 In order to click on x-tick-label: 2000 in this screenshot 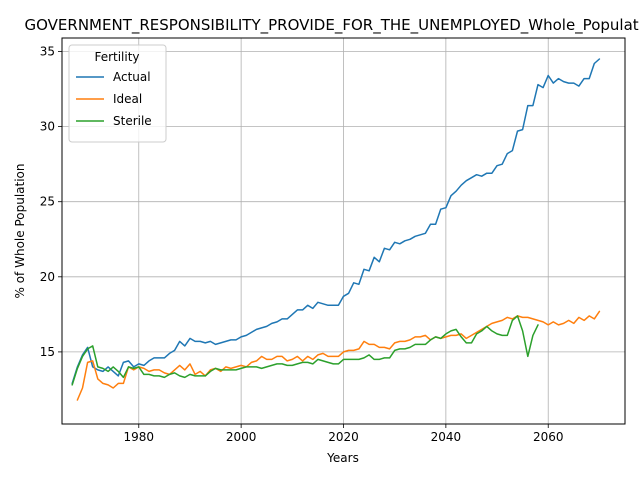, I will do `click(241, 437)`.